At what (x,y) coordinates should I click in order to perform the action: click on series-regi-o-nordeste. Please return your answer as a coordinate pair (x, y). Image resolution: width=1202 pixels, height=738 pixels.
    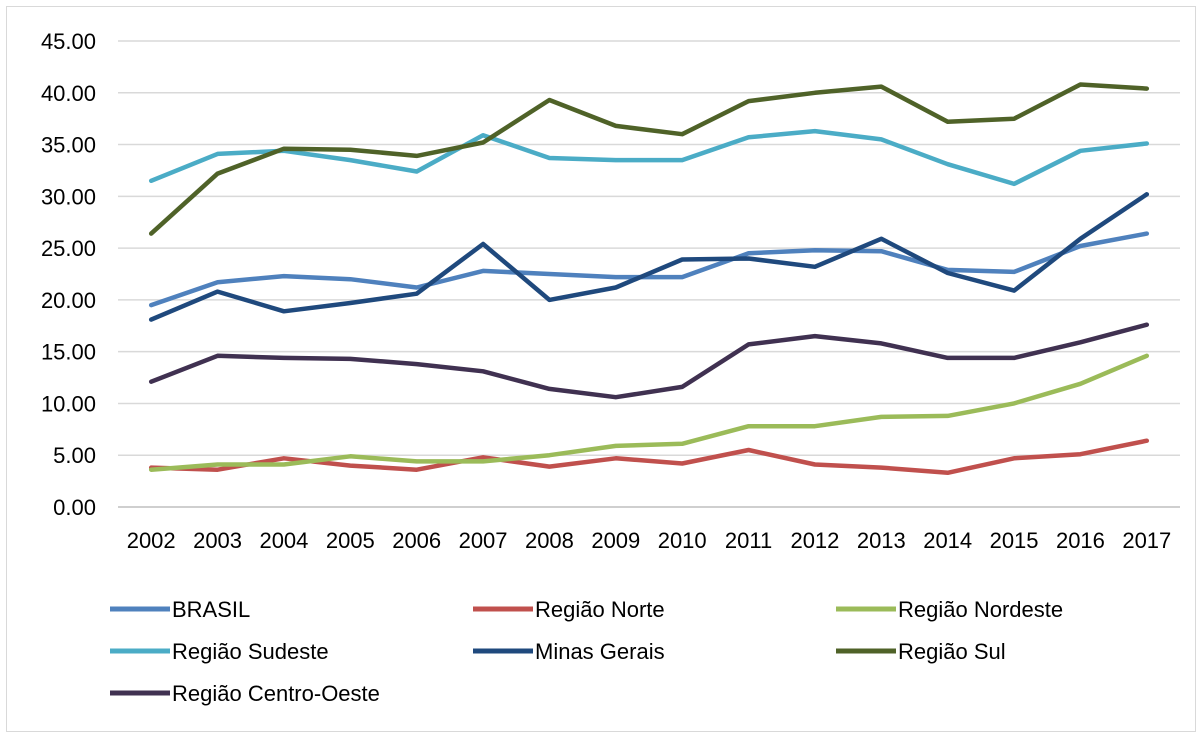
    Looking at the image, I should click on (649, 412).